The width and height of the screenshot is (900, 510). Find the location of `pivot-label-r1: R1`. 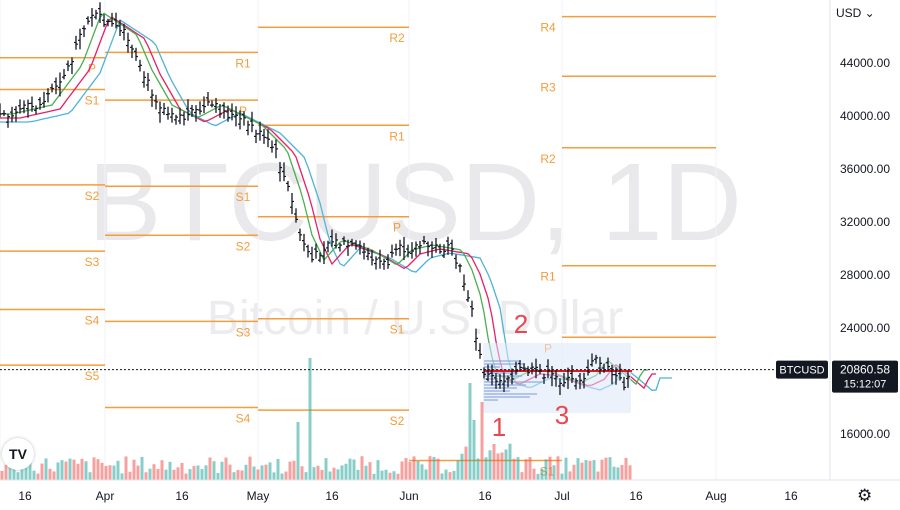

pivot-label-r1: R1 is located at coordinates (243, 63).